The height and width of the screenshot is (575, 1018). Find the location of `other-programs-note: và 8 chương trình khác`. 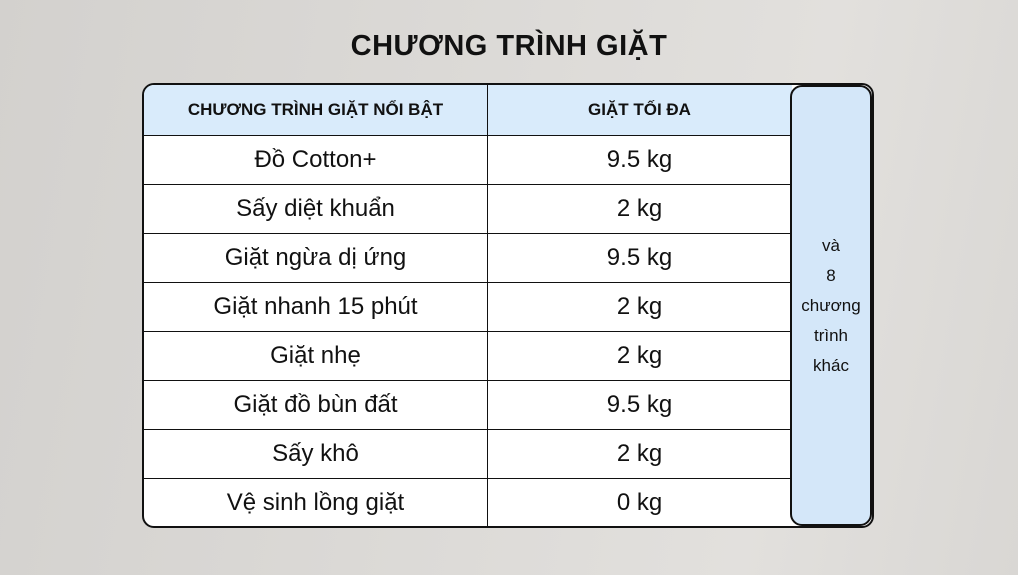

other-programs-note: và 8 chương trình khác is located at coordinates (831, 305).